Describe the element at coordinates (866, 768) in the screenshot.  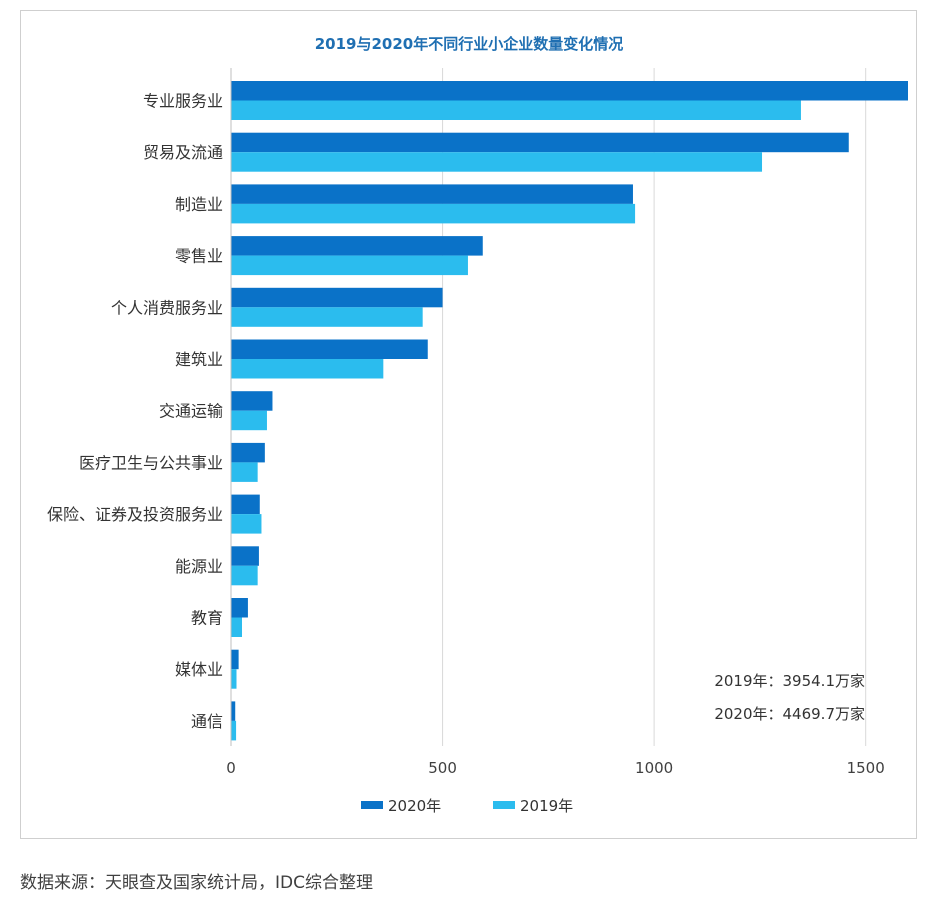
I see `x-tick-label: 1500` at that location.